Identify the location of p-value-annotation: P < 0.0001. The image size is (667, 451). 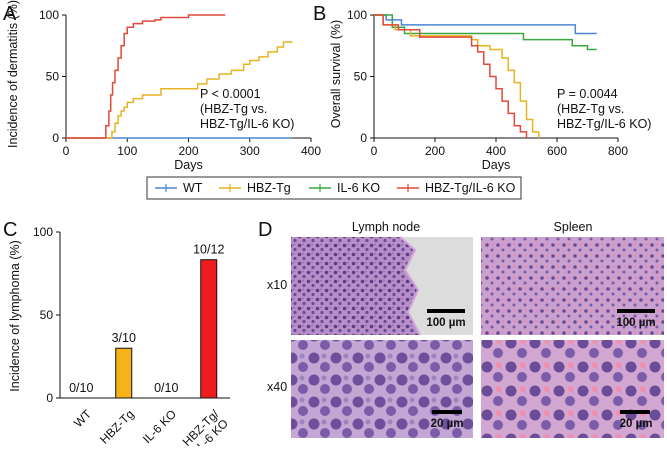
(230, 94).